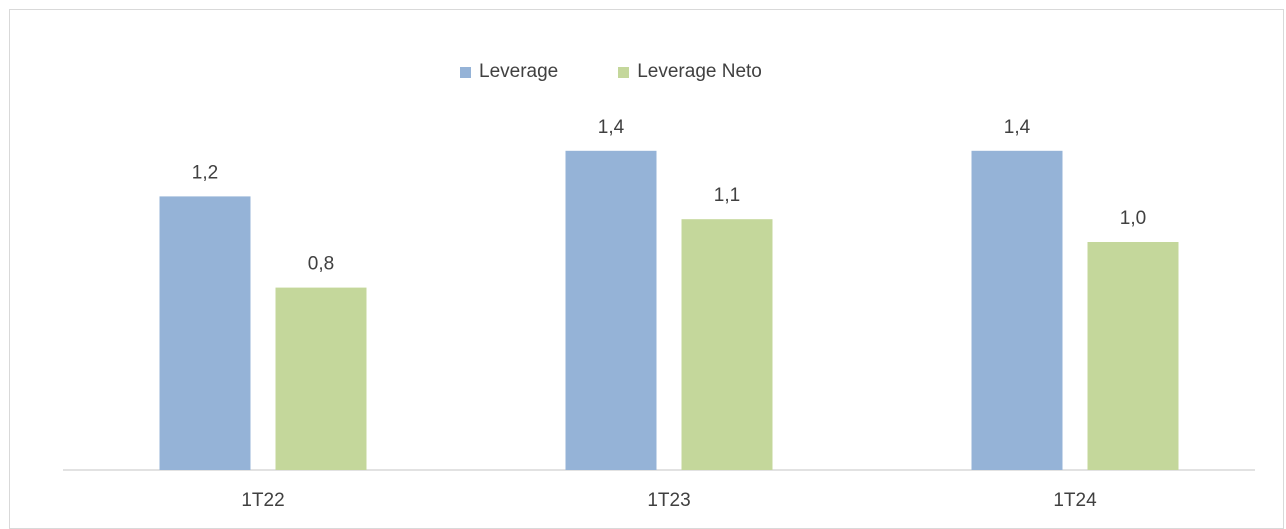 The image size is (1286, 529). I want to click on data-label-leverage-neto-1t22: 0,8, so click(321, 264).